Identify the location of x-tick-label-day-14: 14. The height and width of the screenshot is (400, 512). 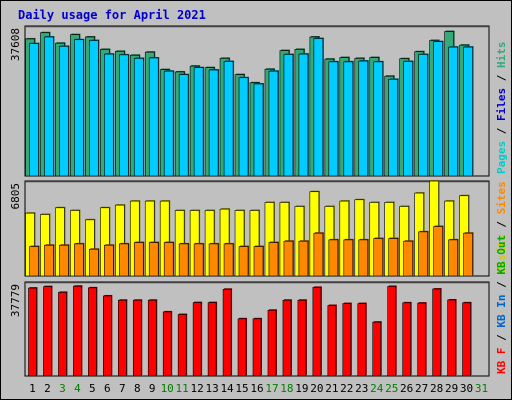
(227, 388).